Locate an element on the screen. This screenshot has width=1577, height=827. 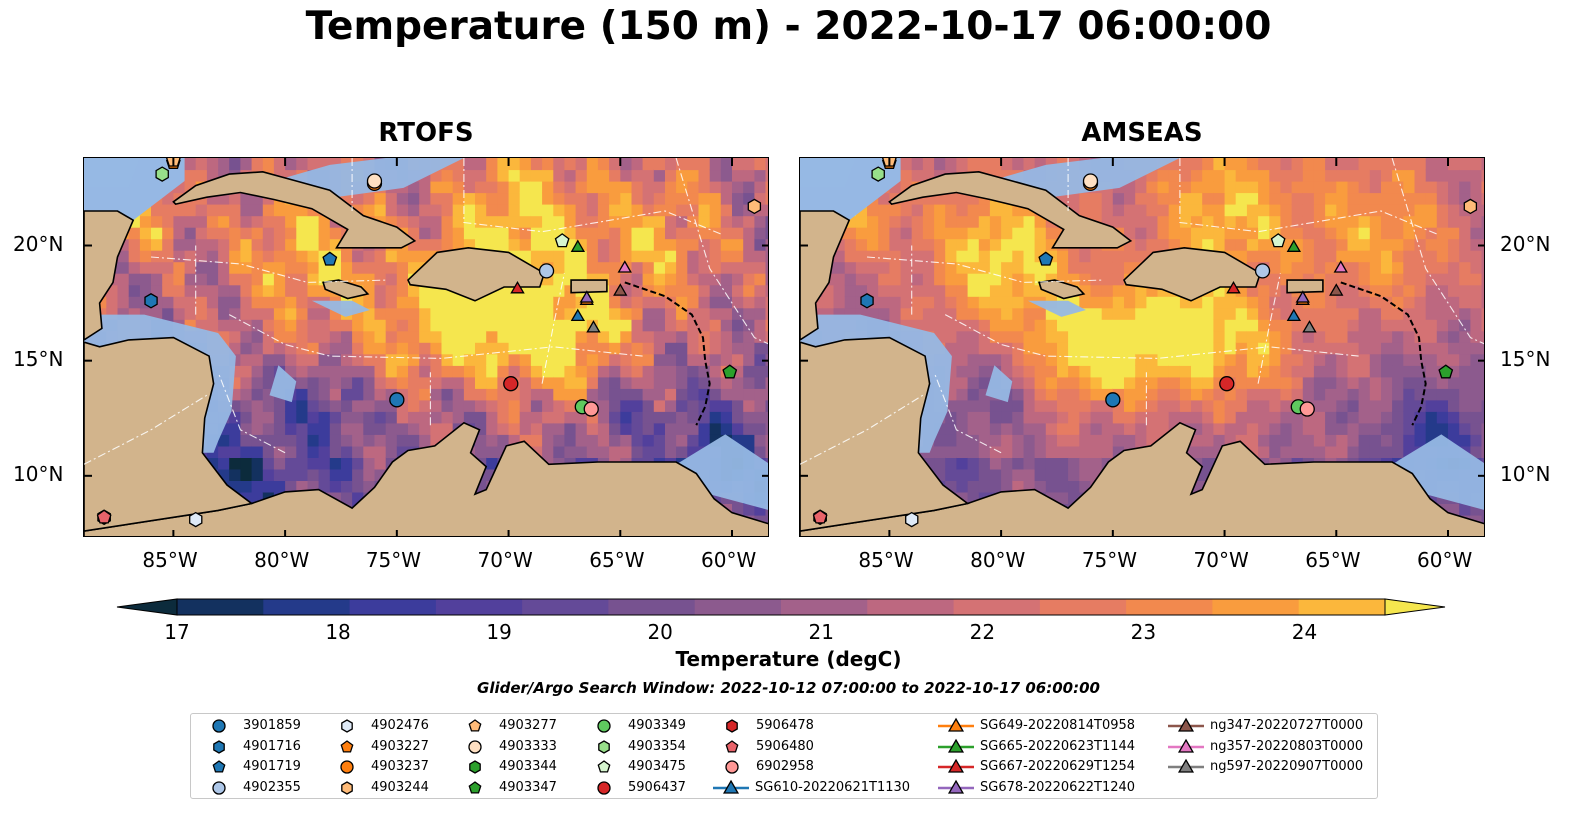
legend-label: 4901716 is located at coordinates (272, 746).